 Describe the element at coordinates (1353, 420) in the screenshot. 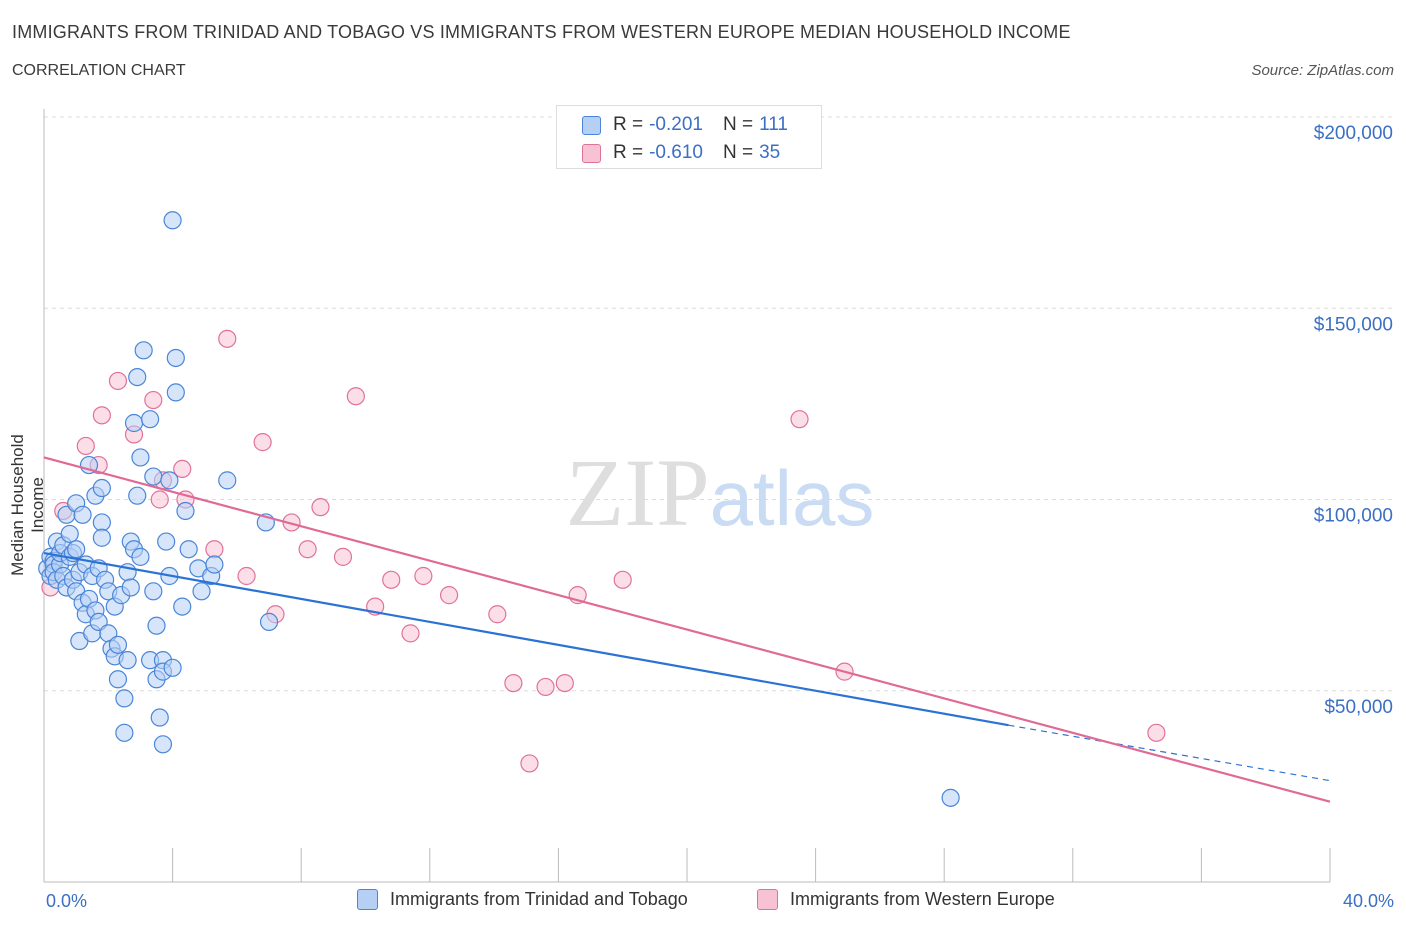

I see `y-tick-labels: $50,000 $100,000 $150,000 $200,000` at that location.